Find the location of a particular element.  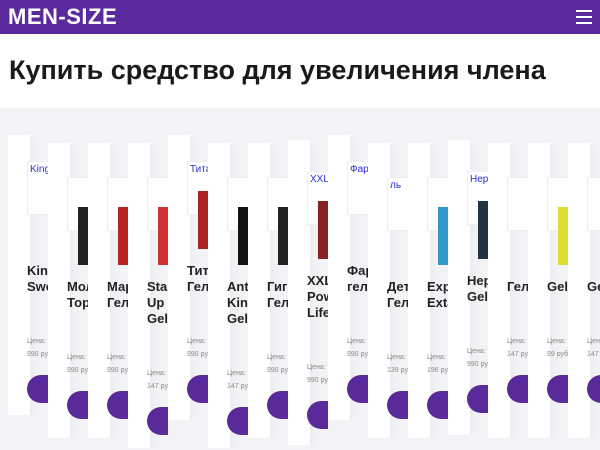

product-image: ль is located at coordinates (397, 204).